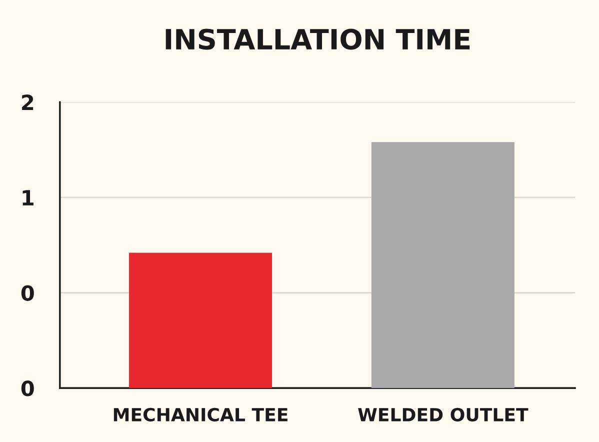 The height and width of the screenshot is (442, 599). I want to click on y-tick-label: 1, so click(28, 198).